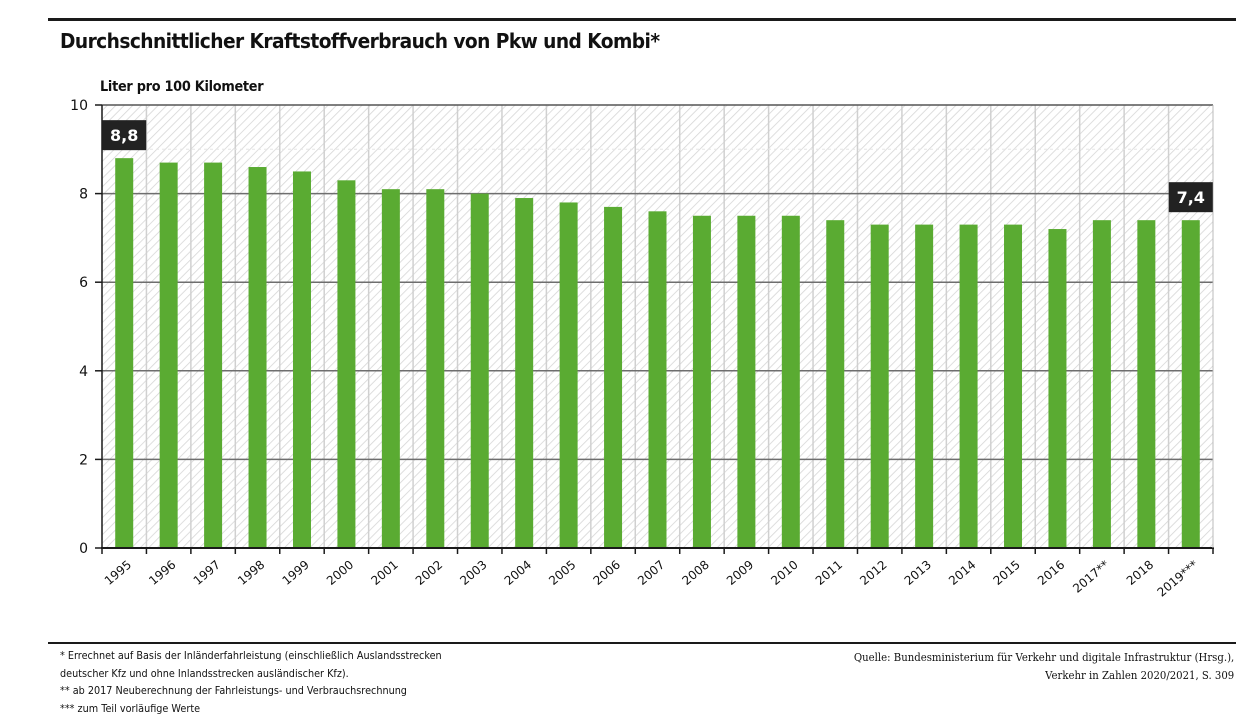  Describe the element at coordinates (182, 87) in the screenshot. I see `y-axis-label: Liter pro 100 Kilometer` at that location.